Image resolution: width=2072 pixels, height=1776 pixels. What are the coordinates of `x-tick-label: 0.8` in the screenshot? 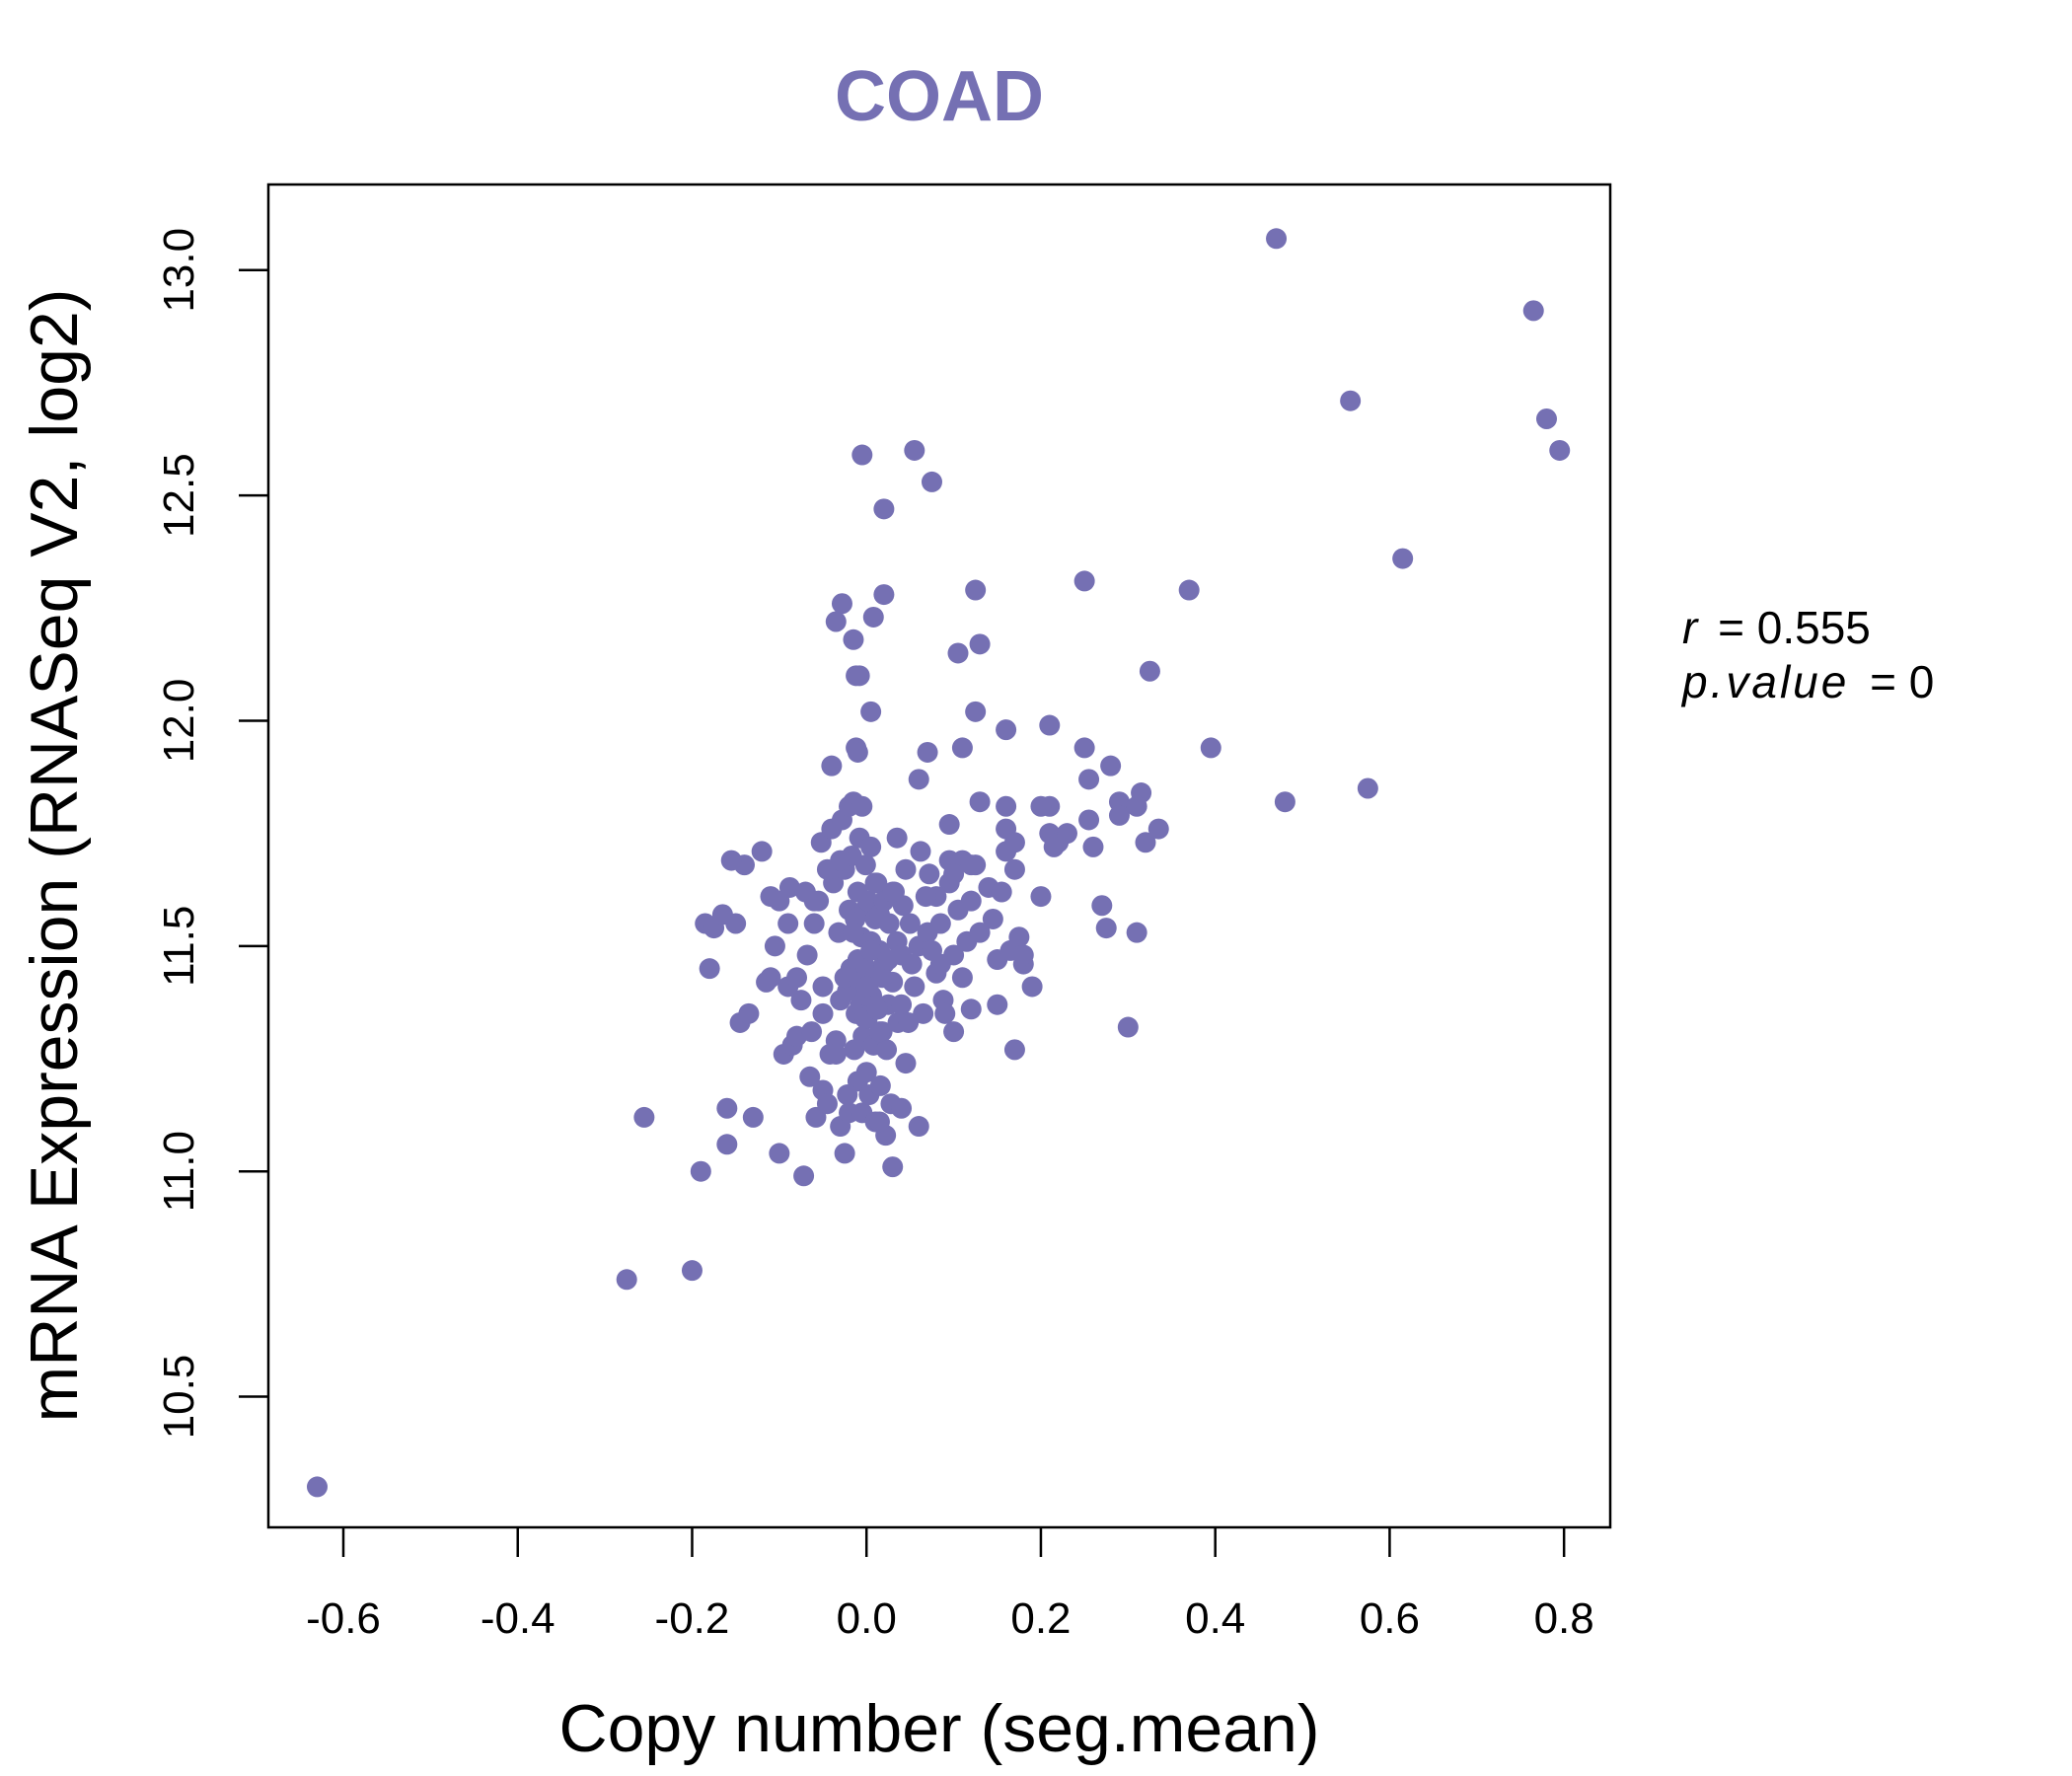 It's located at (1564, 1618).